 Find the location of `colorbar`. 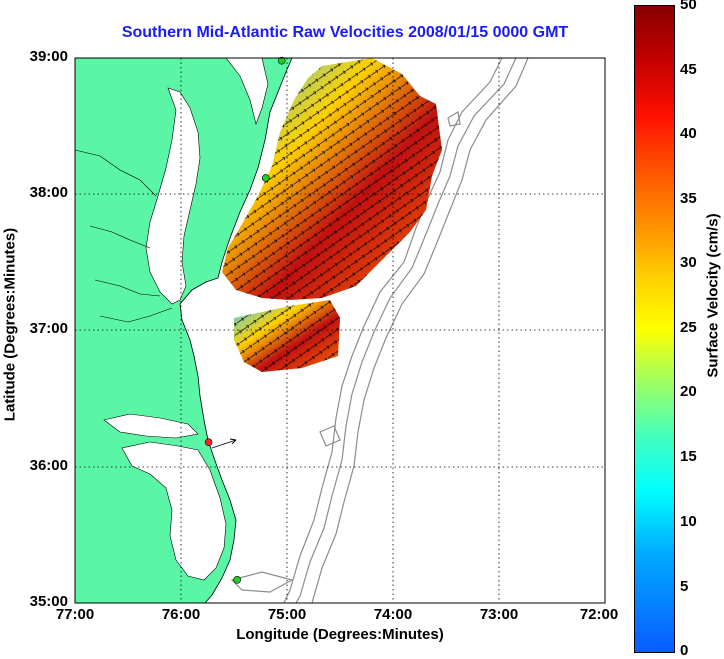

colorbar is located at coordinates (654, 329).